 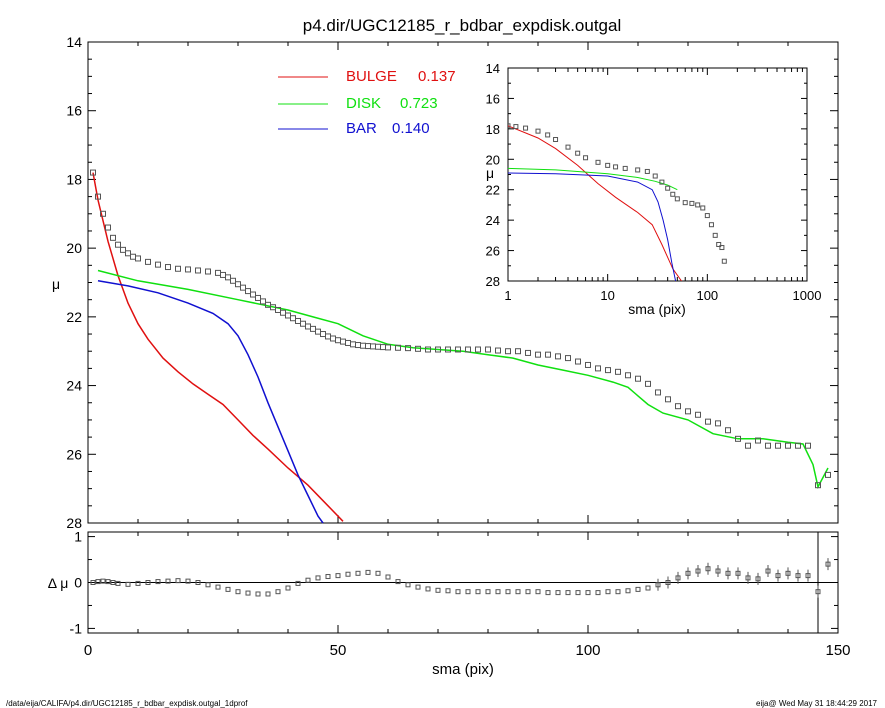 What do you see at coordinates (493, 68) in the screenshot?
I see `inset-y-tick-label: 14` at bounding box center [493, 68].